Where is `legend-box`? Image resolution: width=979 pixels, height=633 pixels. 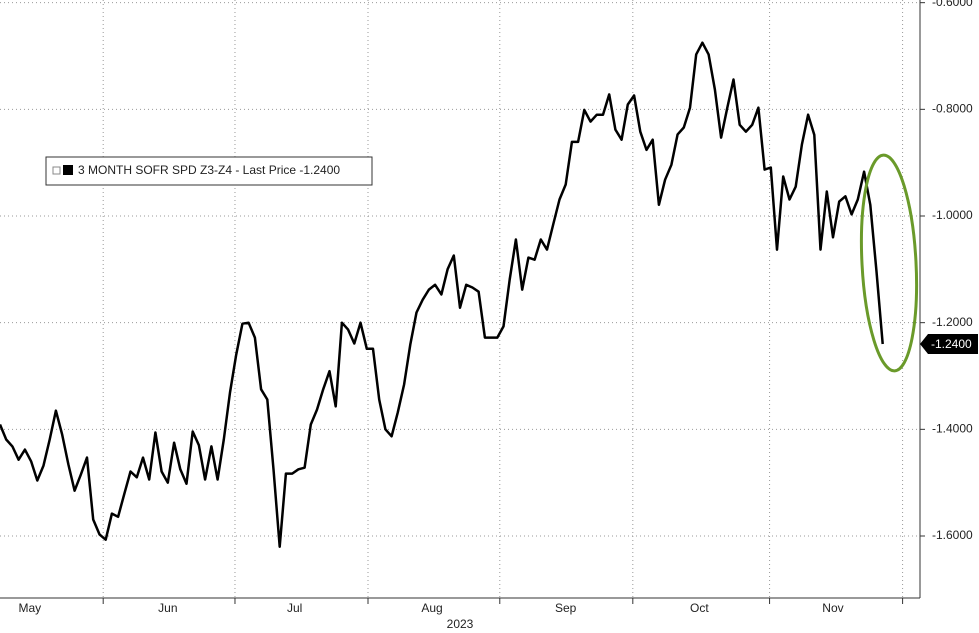 legend-box is located at coordinates (209, 171).